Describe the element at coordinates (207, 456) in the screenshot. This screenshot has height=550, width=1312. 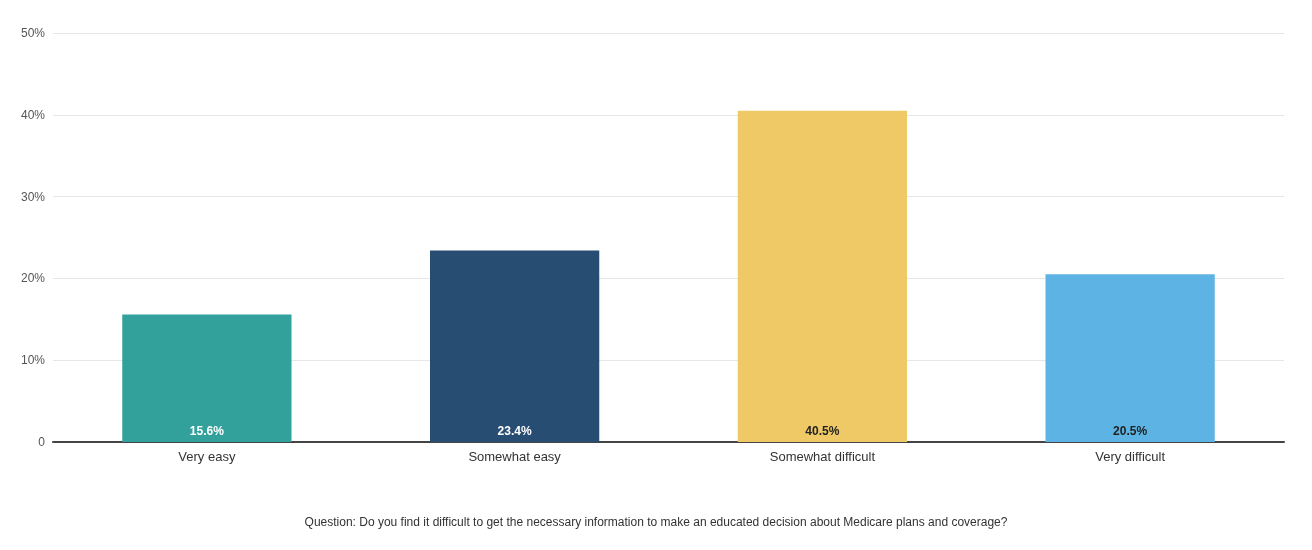
I see `x-tick-label: Very easy` at that location.